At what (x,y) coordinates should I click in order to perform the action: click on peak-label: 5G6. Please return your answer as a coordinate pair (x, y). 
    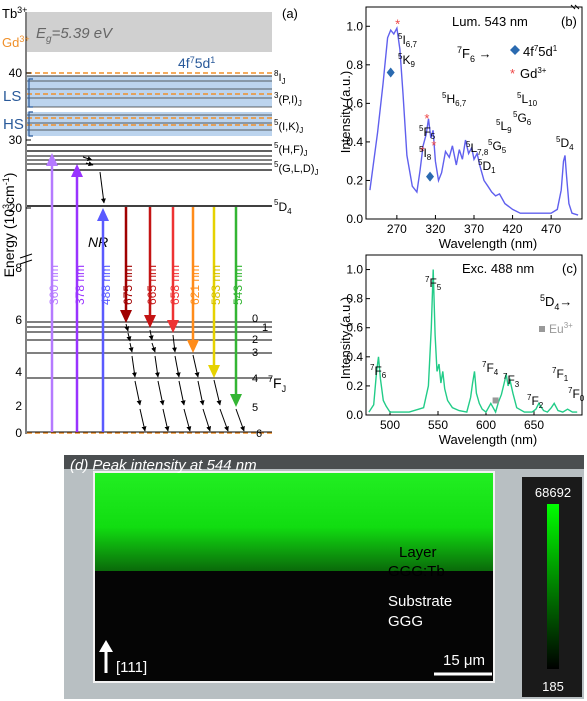
    Looking at the image, I should click on (522, 118).